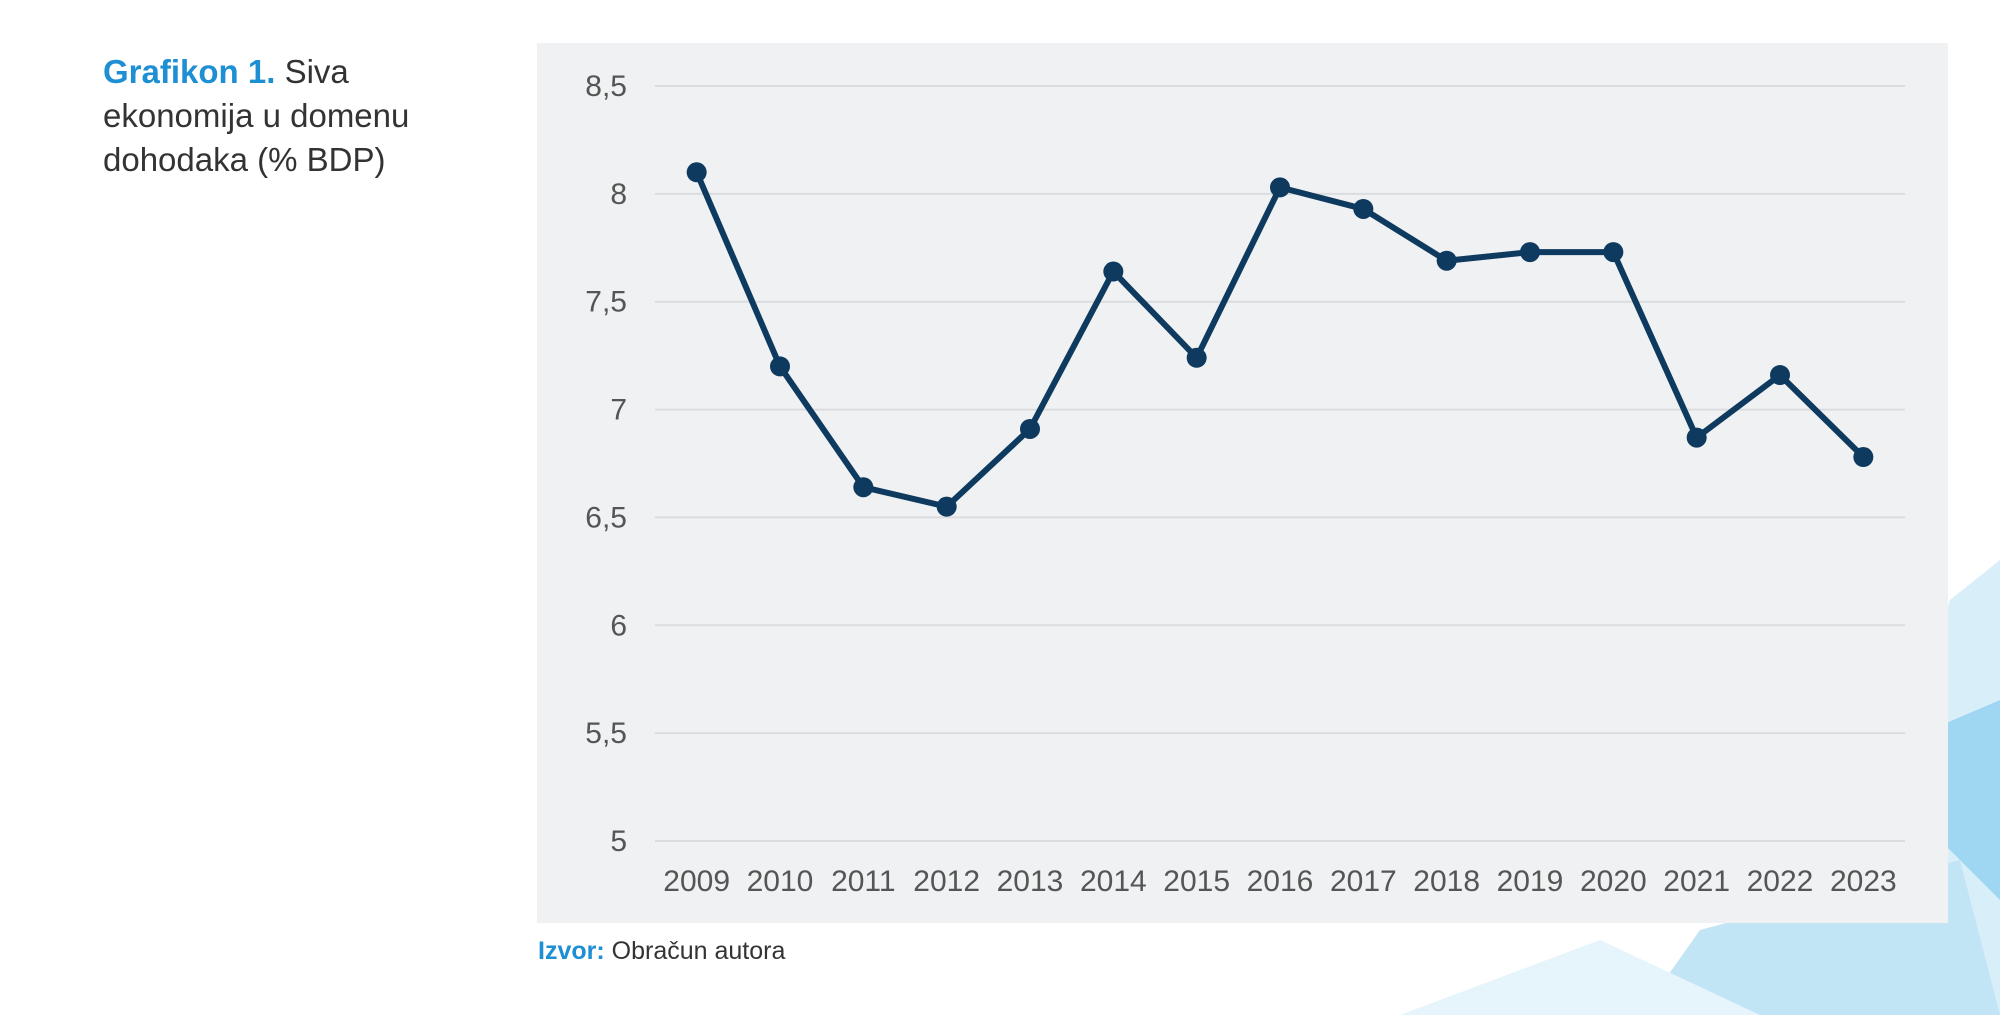  Describe the element at coordinates (571, 951) in the screenshot. I see `source-label: Izvor:` at that location.